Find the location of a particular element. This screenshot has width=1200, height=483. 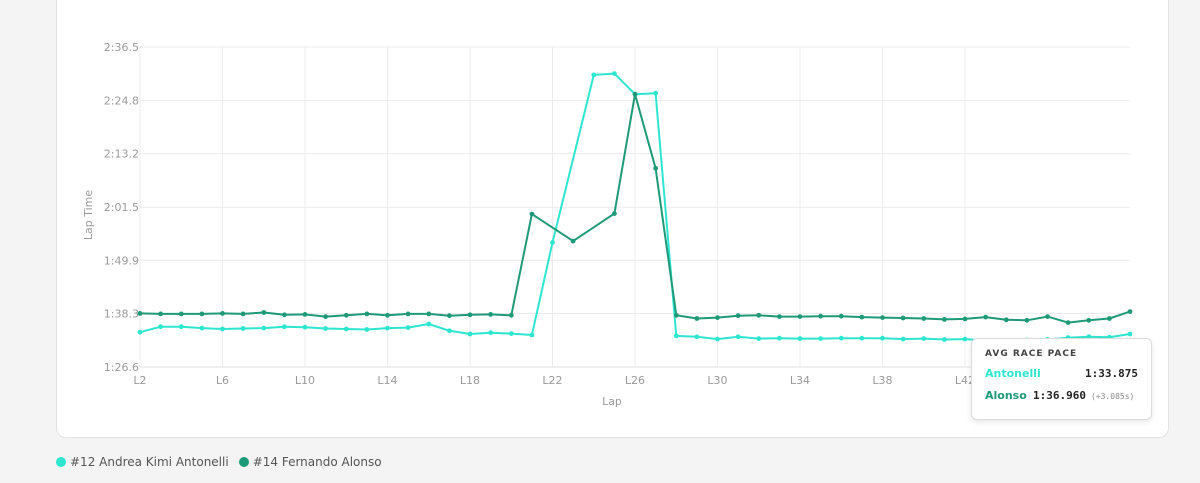

y-tick-label: 2:13.2 is located at coordinates (121, 154).